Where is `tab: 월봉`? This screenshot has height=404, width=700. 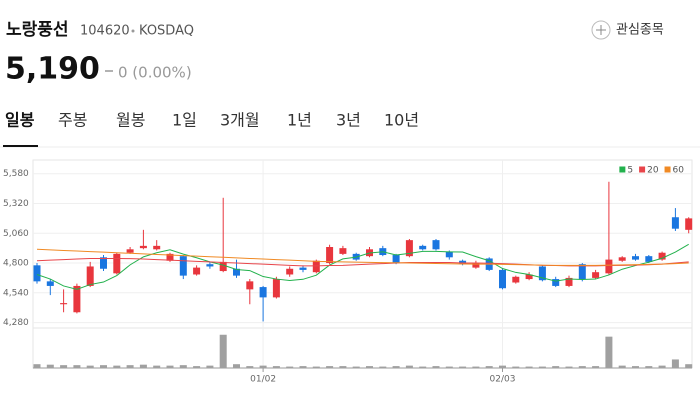
tab: 월봉 is located at coordinates (130, 120).